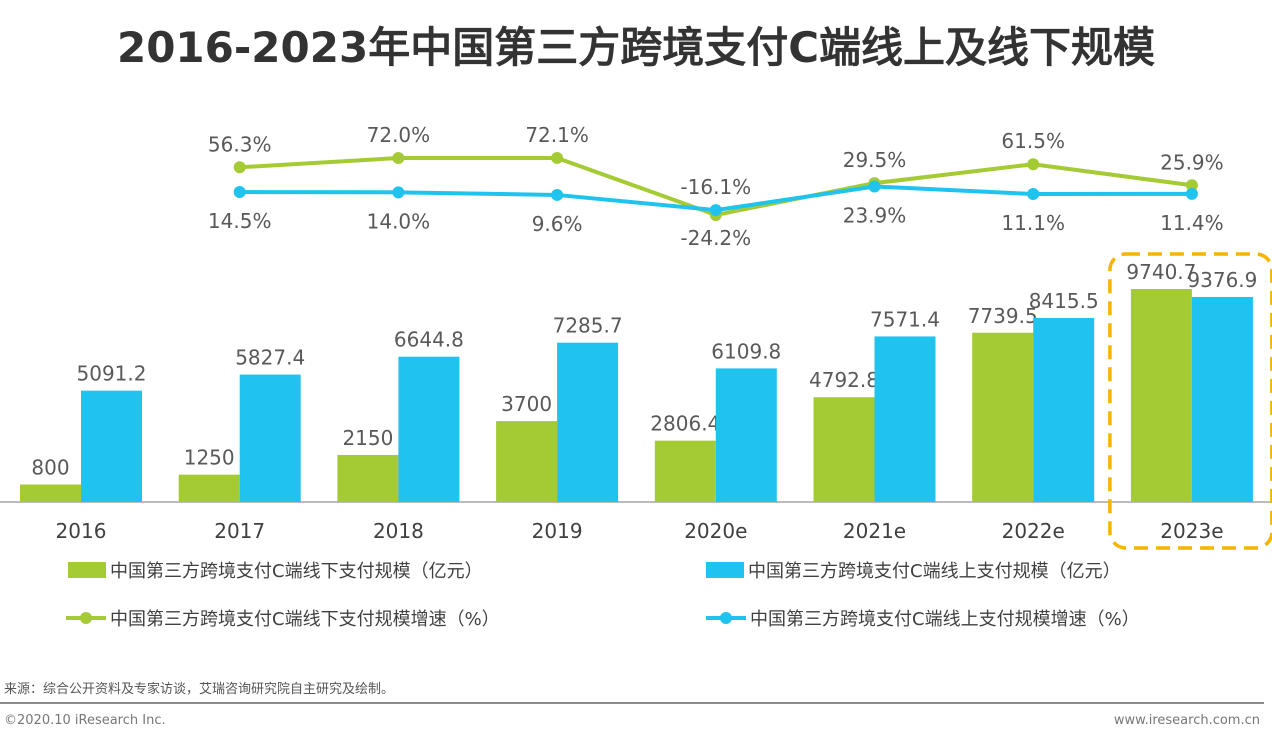 This screenshot has width=1272, height=746. I want to click on source-note: 来源：综合公开资料及专家访谈，艾瑞咨询研究院自主研究及绘制。, so click(199, 689).